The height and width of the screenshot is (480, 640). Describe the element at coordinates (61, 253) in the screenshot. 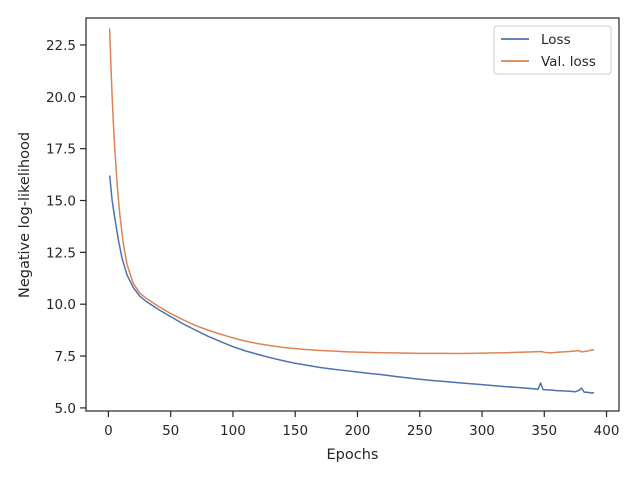

I see `y-tick-label: 12.5` at that location.